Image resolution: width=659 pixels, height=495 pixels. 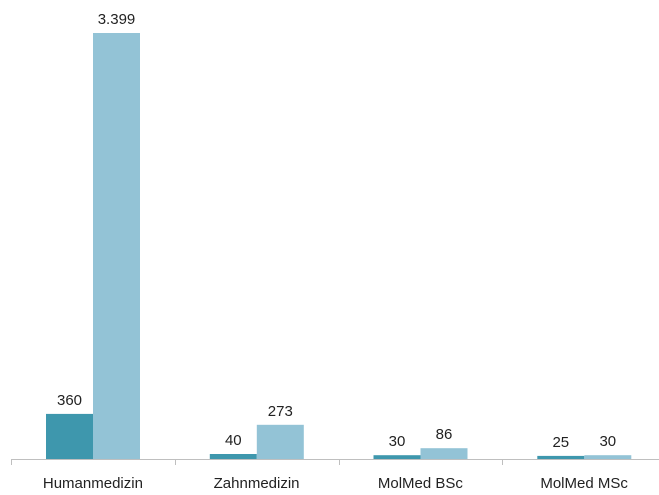 I want to click on category-label: MolMed MSc, so click(x=584, y=483).